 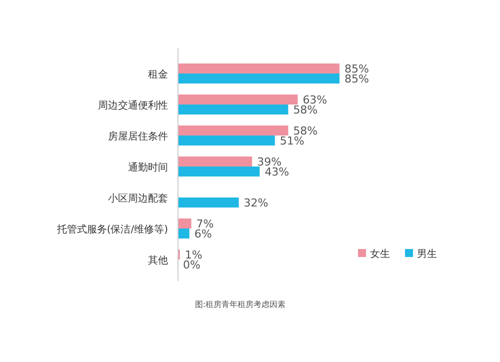 What do you see at coordinates (138, 198) in the screenshot?
I see `y-tick-label: 小区周边配套` at bounding box center [138, 198].